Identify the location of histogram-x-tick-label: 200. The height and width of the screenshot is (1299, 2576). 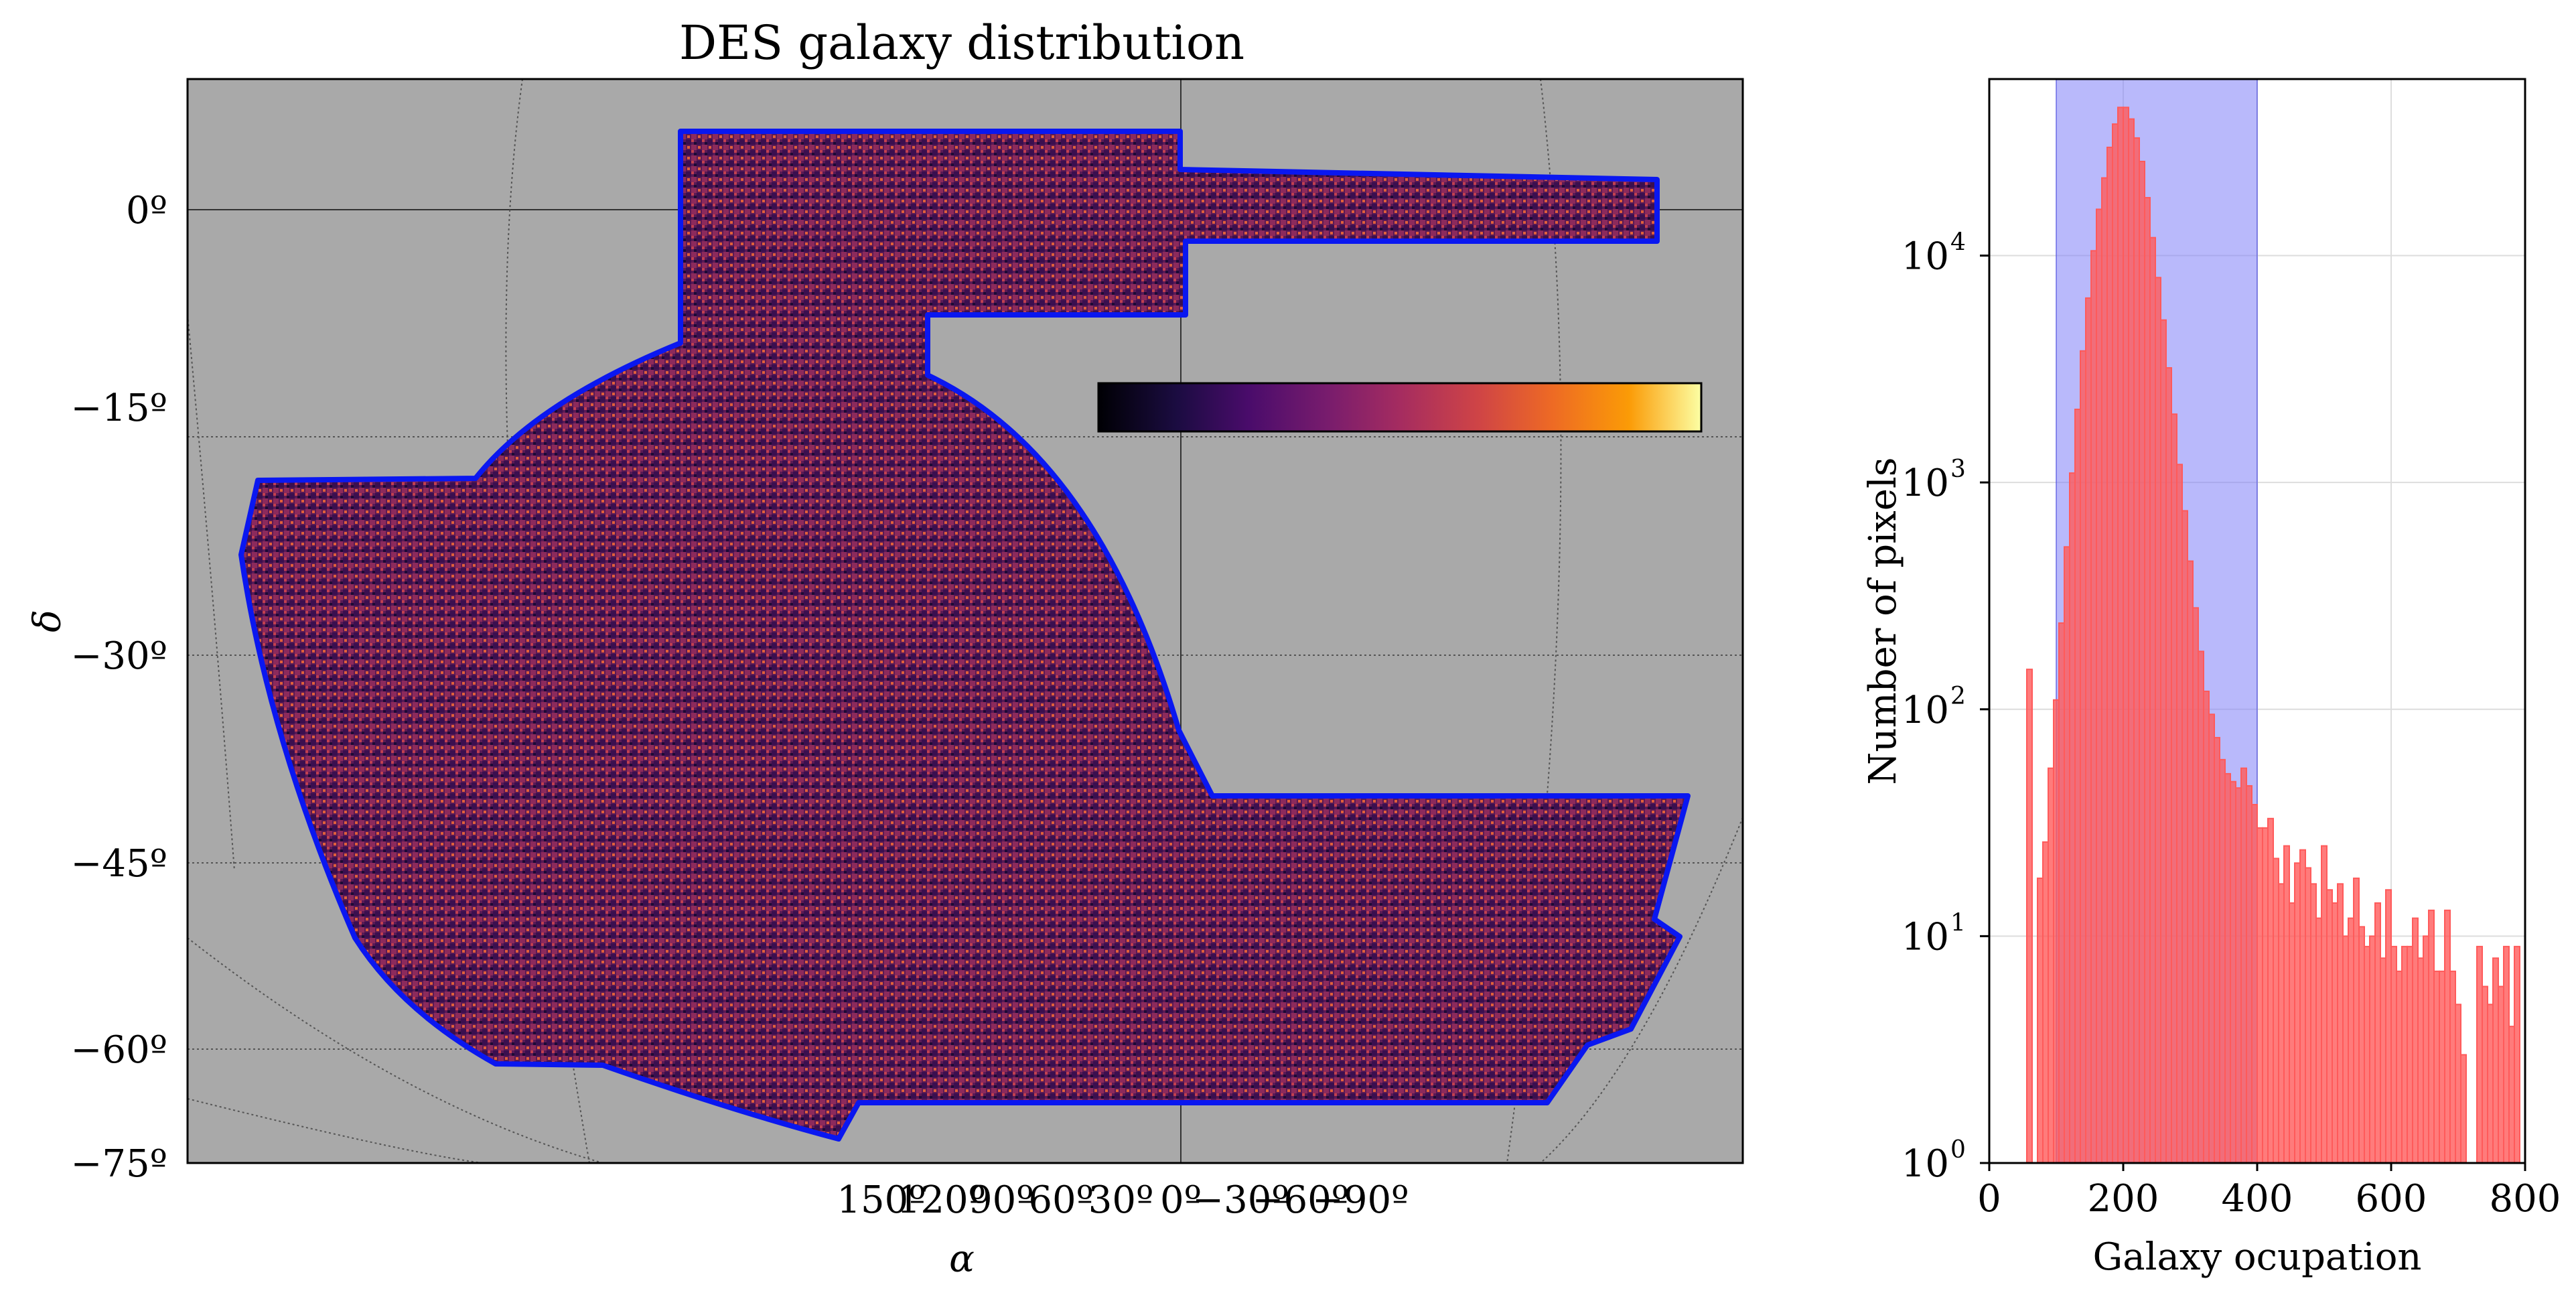
(2123, 1199).